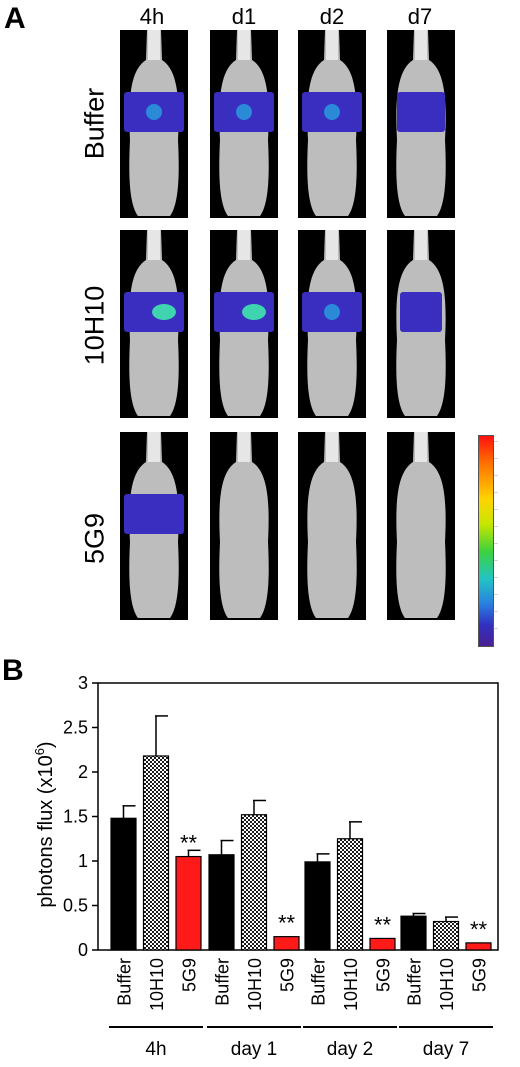  Describe the element at coordinates (154, 124) in the screenshot. I see `mouse-image-buffer-4h` at that location.